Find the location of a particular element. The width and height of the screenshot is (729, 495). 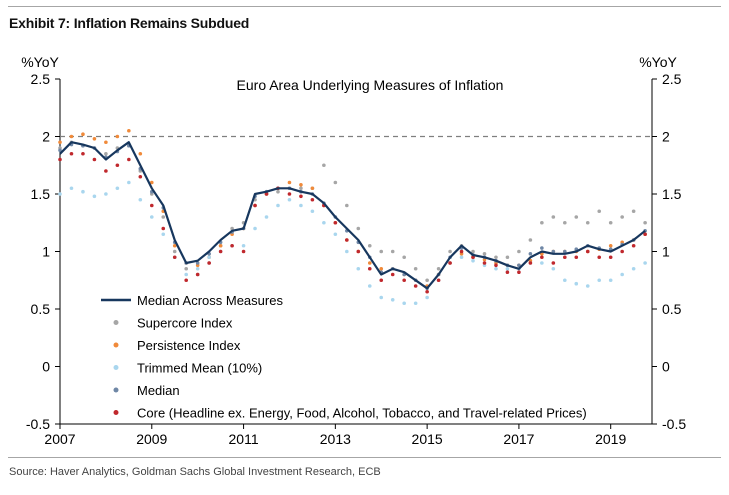

legend-swatch-core-headline-ex-energy-food-alcohol-tobacco-and-travel-related-prices is located at coordinates (116, 412).